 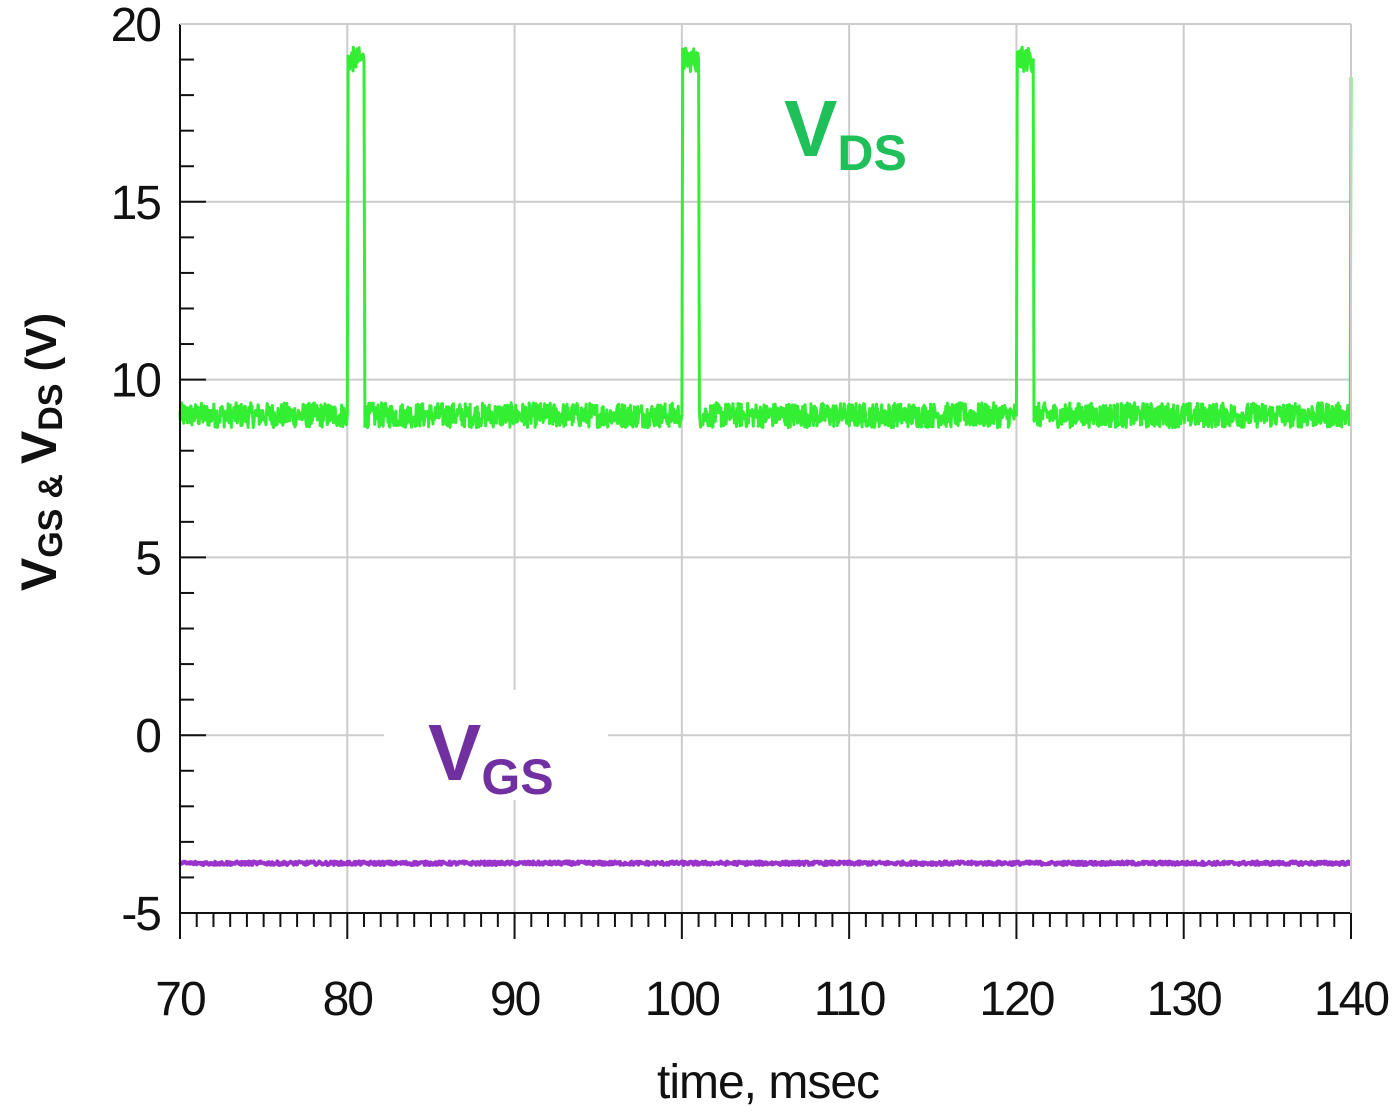 What do you see at coordinates (136, 26) in the screenshot?
I see `y-tick-label: 20` at bounding box center [136, 26].